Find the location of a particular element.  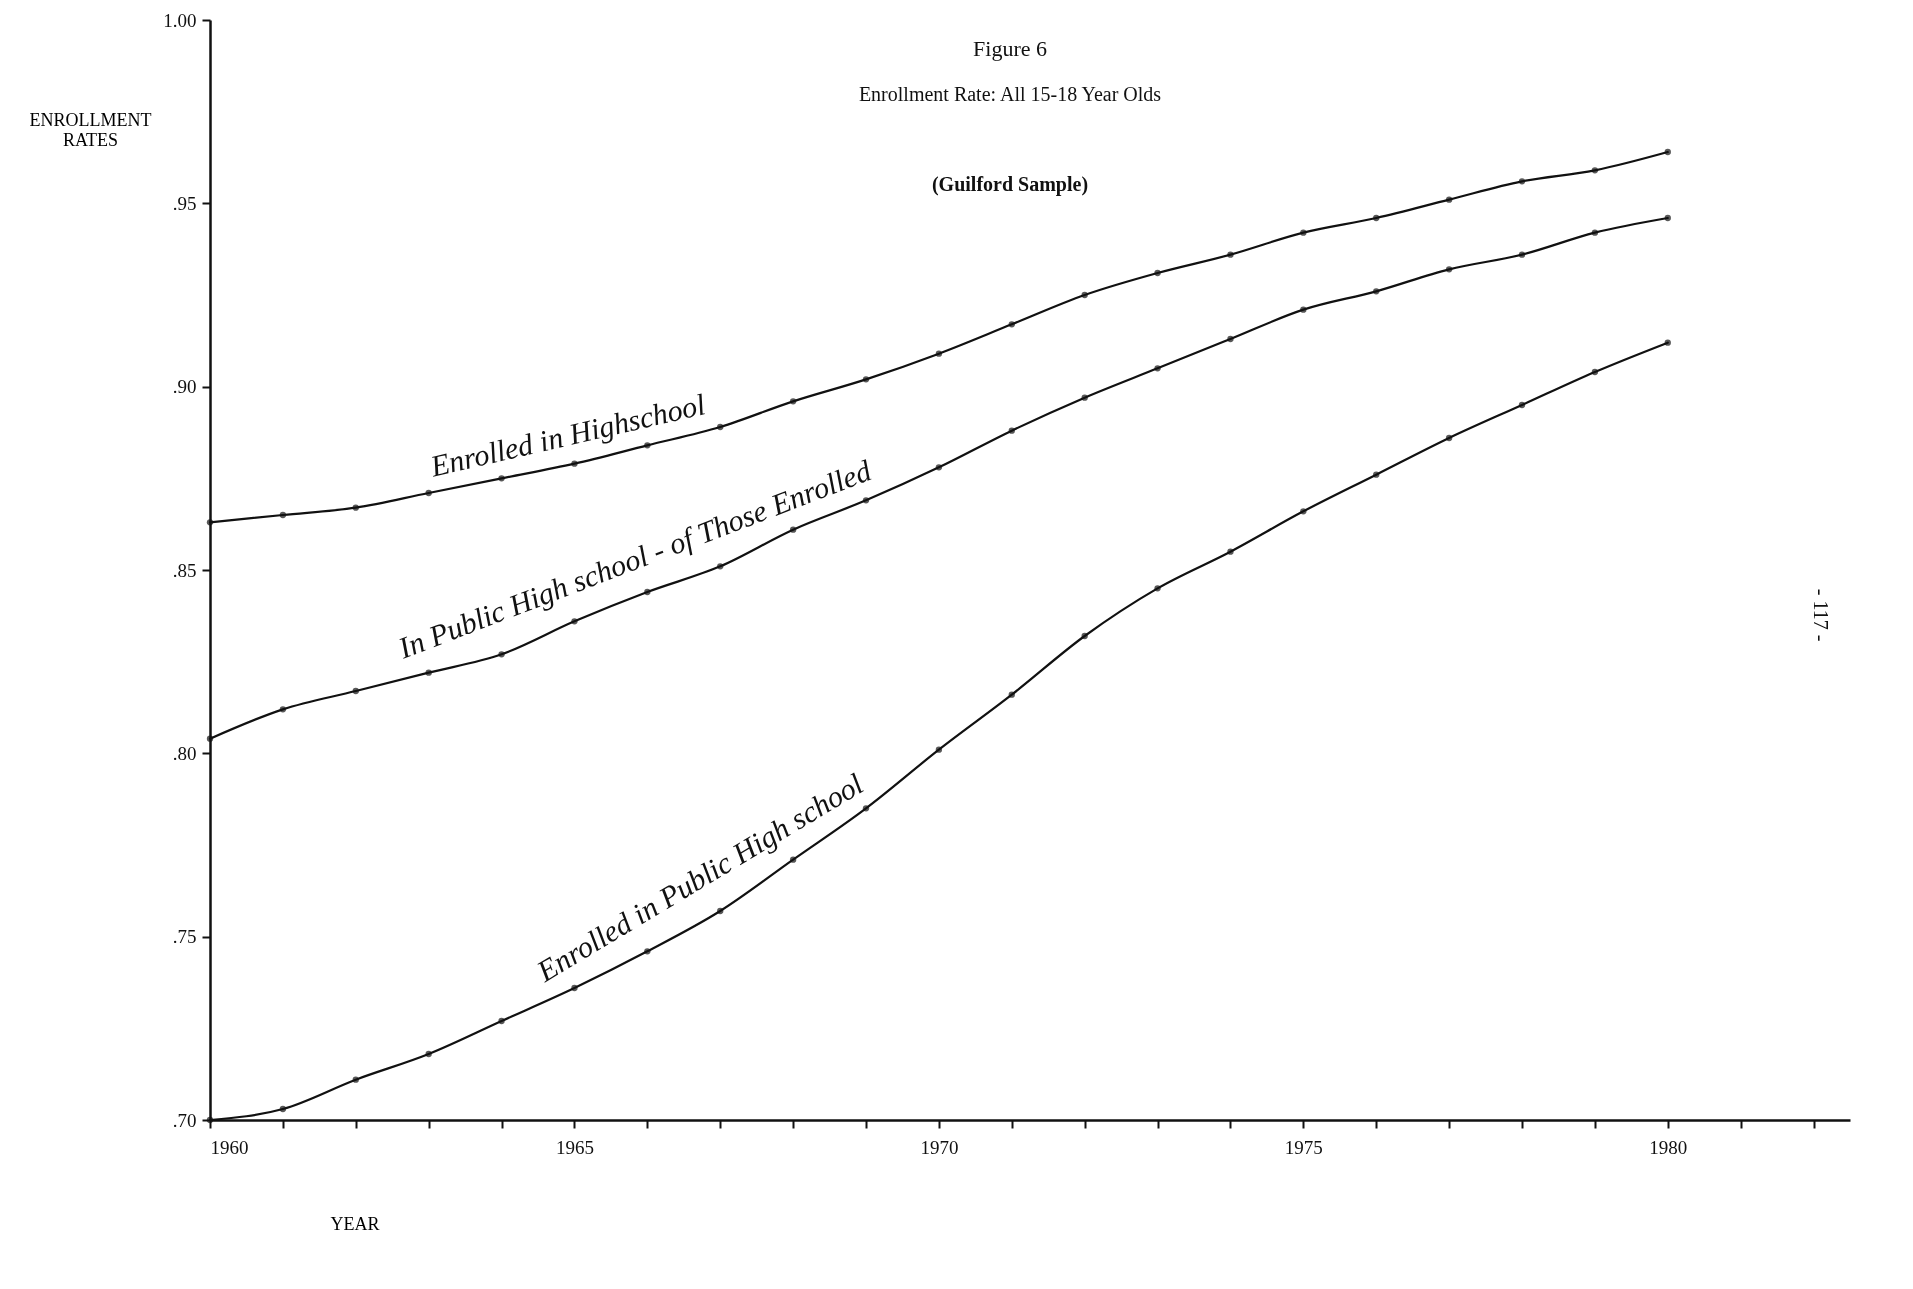

y-tick-label: .70 is located at coordinates (184, 1120).